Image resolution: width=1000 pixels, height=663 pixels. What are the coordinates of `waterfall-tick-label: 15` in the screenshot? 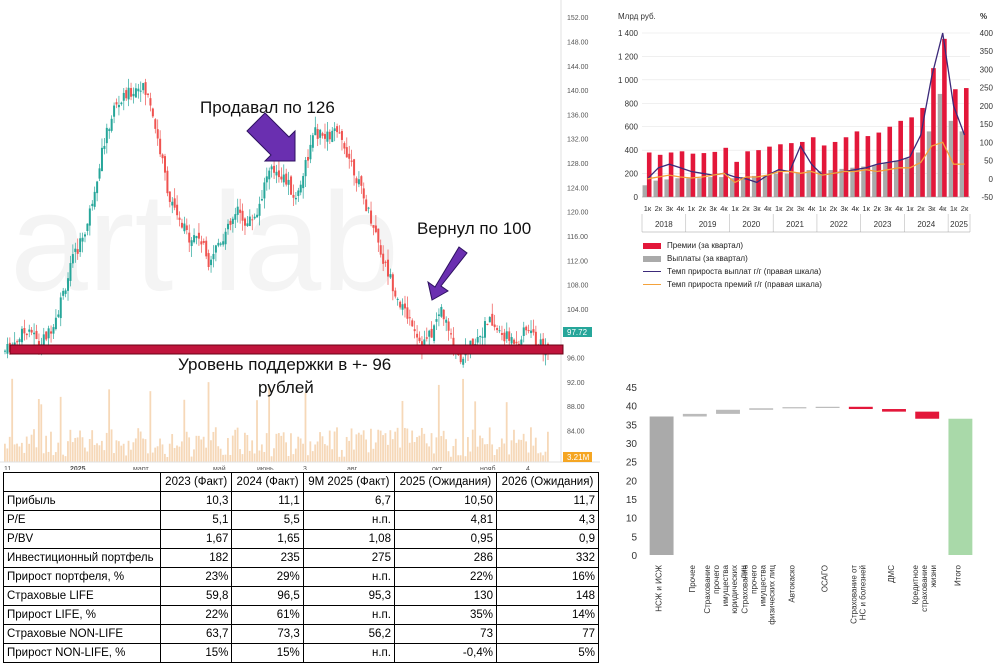 It's located at (632, 500).